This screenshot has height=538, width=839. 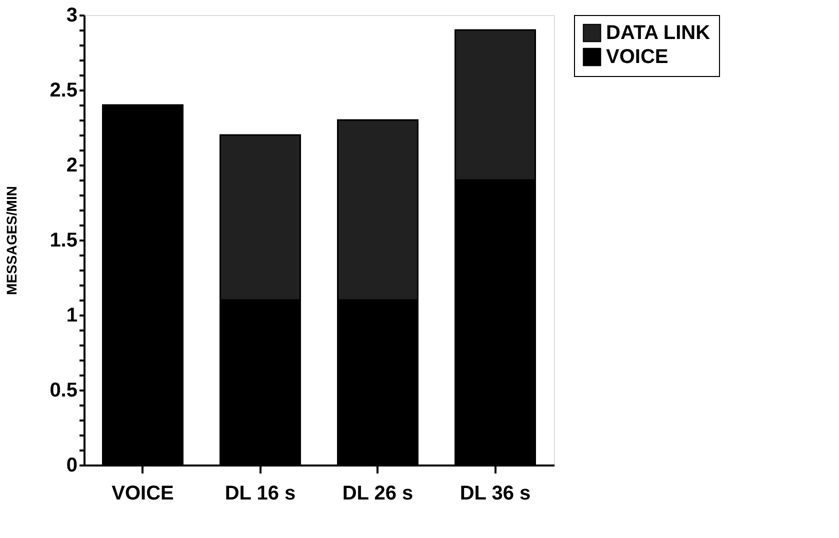 What do you see at coordinates (12, 240) in the screenshot?
I see `y-axis-title: MESSAGES/MIN` at bounding box center [12, 240].